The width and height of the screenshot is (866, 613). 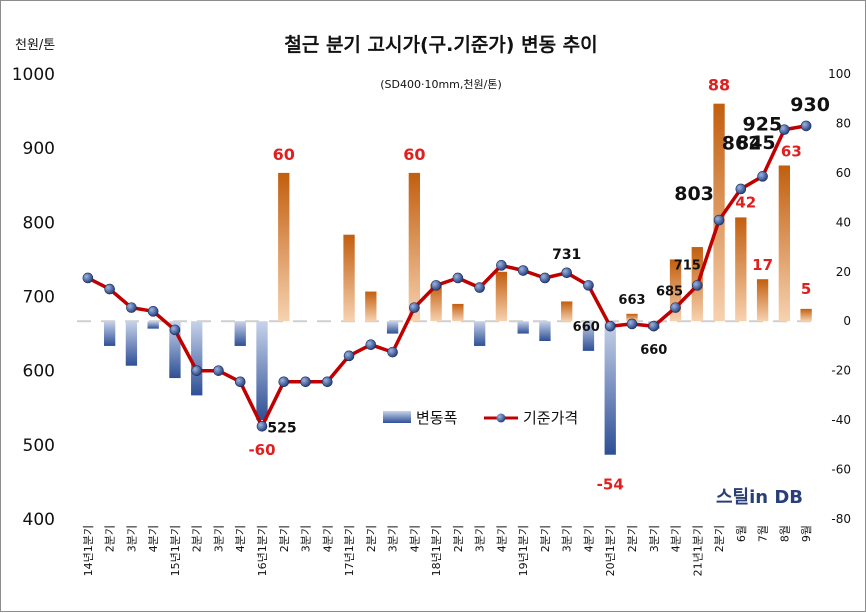 I want to click on y-left-tick: 700, so click(x=39, y=298).